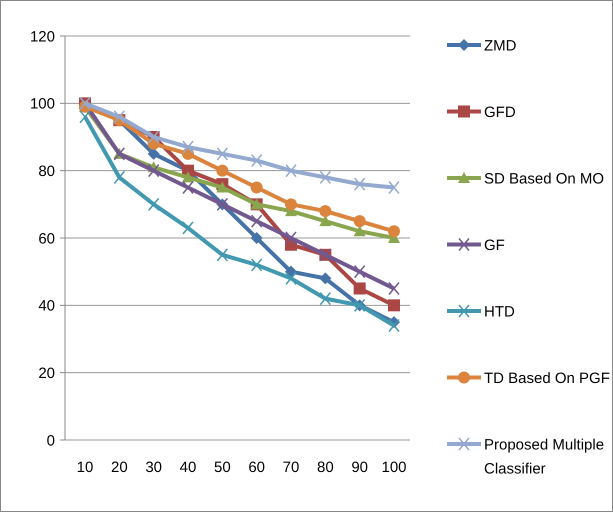 This screenshot has height=512, width=613. Describe the element at coordinates (42, 104) in the screenshot. I see `y-tick-label: 100` at that location.